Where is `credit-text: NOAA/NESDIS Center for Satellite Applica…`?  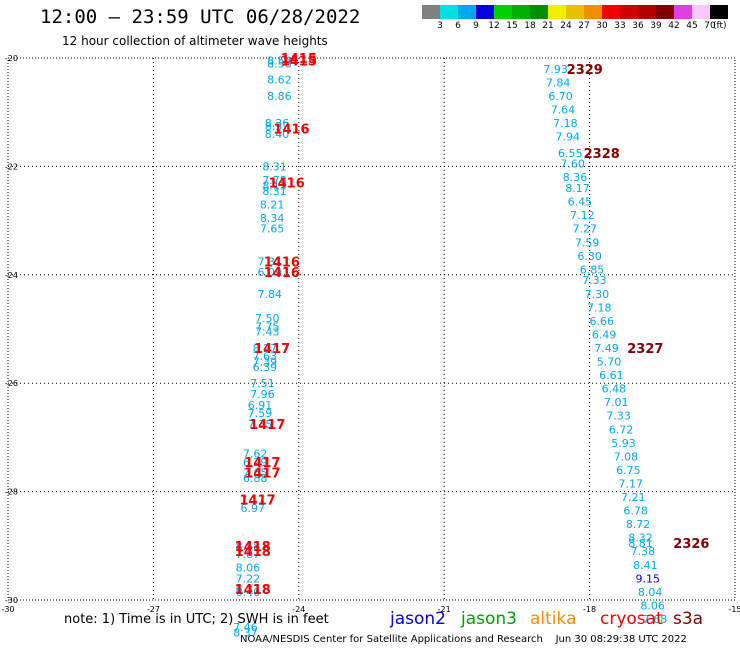 credit-text: NOAA/NESDIS Center for Satellite Applica… is located at coordinates (391, 639).